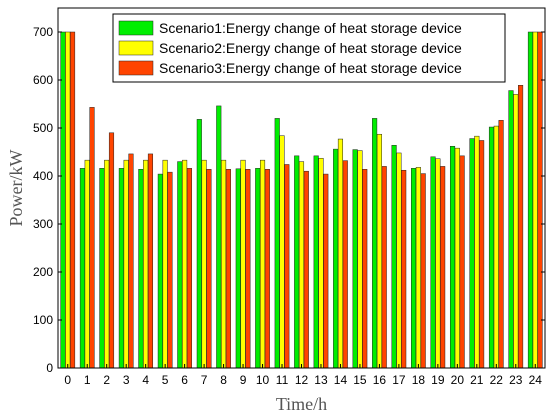 This screenshot has height=420, width=550. What do you see at coordinates (43, 176) in the screenshot?
I see `y-tick-label: 400` at bounding box center [43, 176].